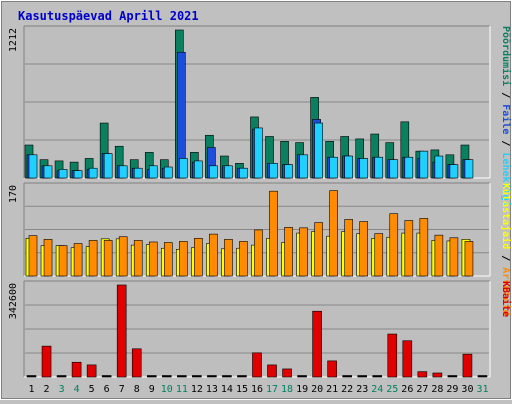  What do you see at coordinates (197, 389) in the screenshot?
I see `x-tick-label: 12` at bounding box center [197, 389].